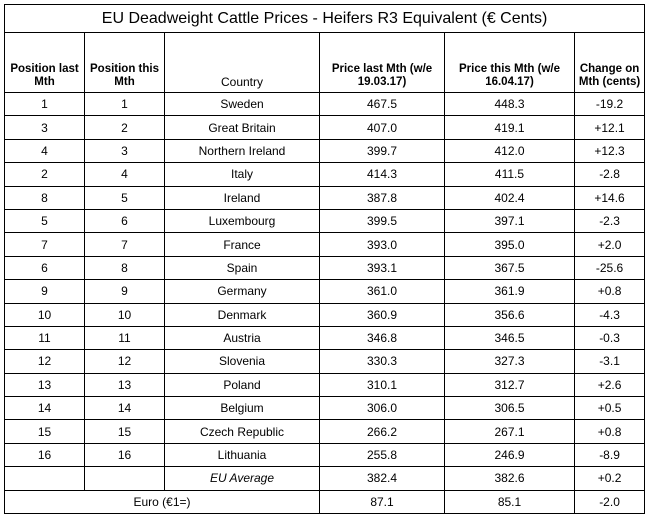  Describe the element at coordinates (242, 455) in the screenshot. I see `country-cell: Lithuania` at that location.